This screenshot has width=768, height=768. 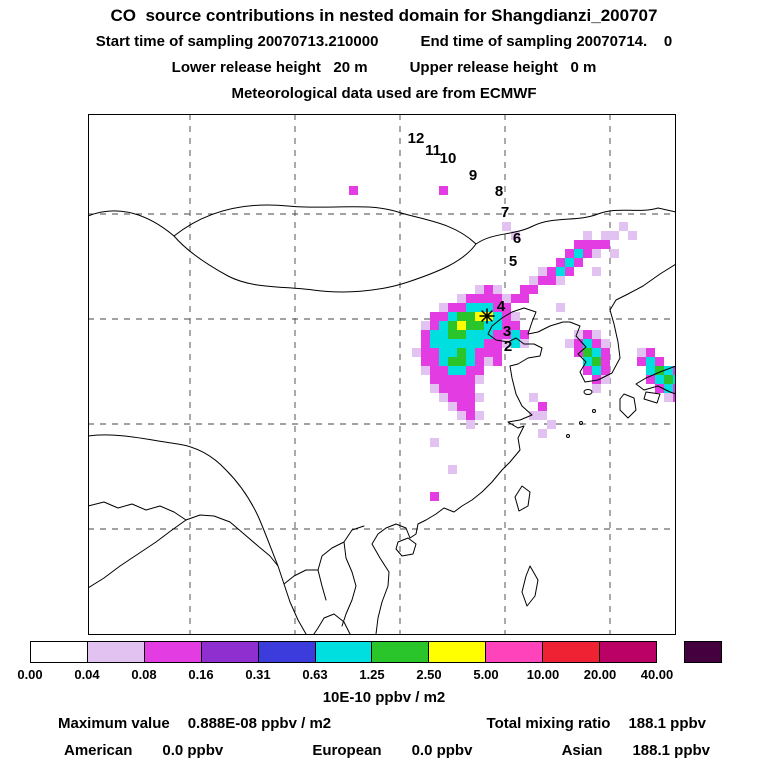 What do you see at coordinates (600, 674) in the screenshot?
I see `colorbar-tick-label: 20.00` at bounding box center [600, 674].